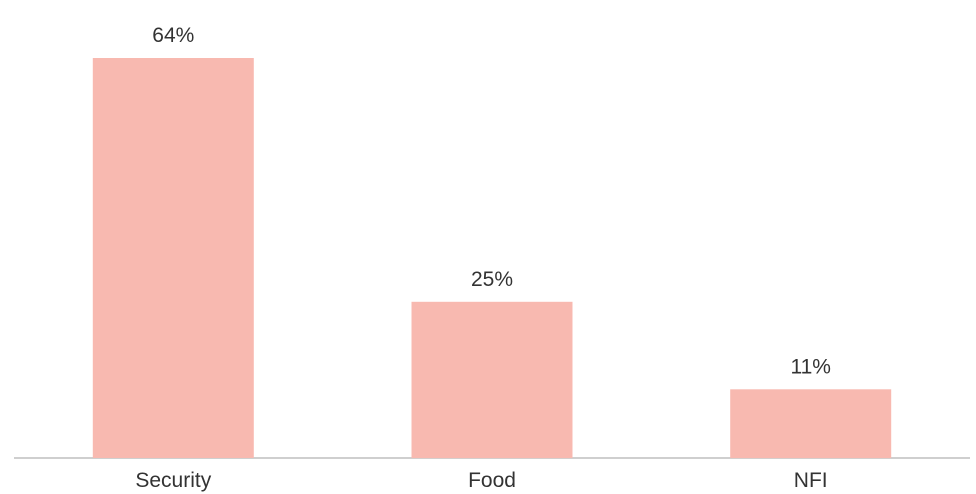 The width and height of the screenshot is (976, 494). I want to click on bar-nfi, so click(811, 424).